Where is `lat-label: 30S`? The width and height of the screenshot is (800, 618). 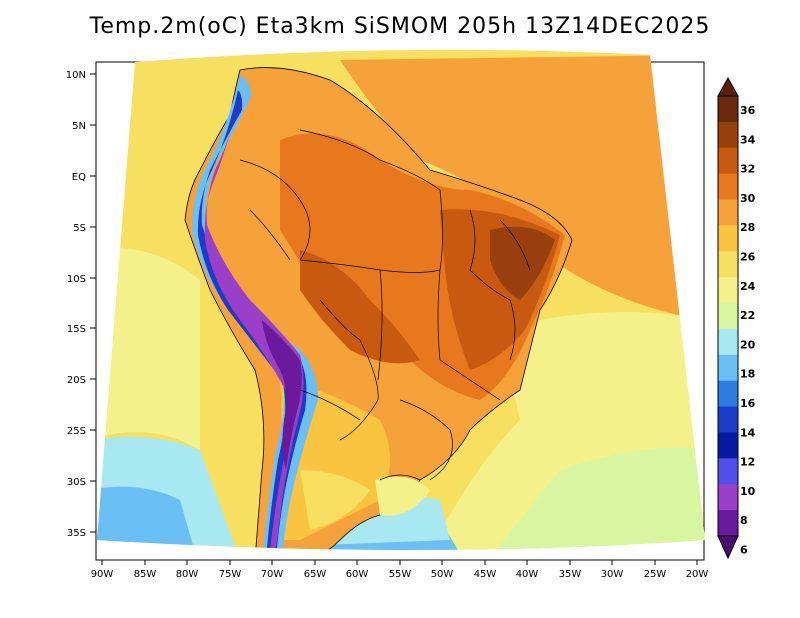 lat-label: 30S is located at coordinates (76, 482).